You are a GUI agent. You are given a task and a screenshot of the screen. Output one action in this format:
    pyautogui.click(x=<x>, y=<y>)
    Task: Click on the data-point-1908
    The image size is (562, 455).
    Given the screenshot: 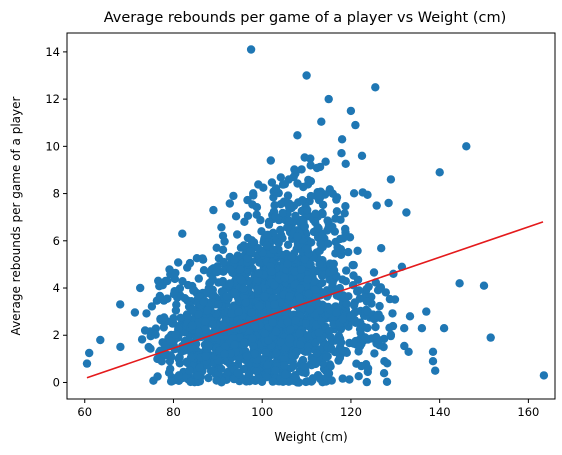 What is the action you would take?
    pyautogui.click(x=360, y=346)
    